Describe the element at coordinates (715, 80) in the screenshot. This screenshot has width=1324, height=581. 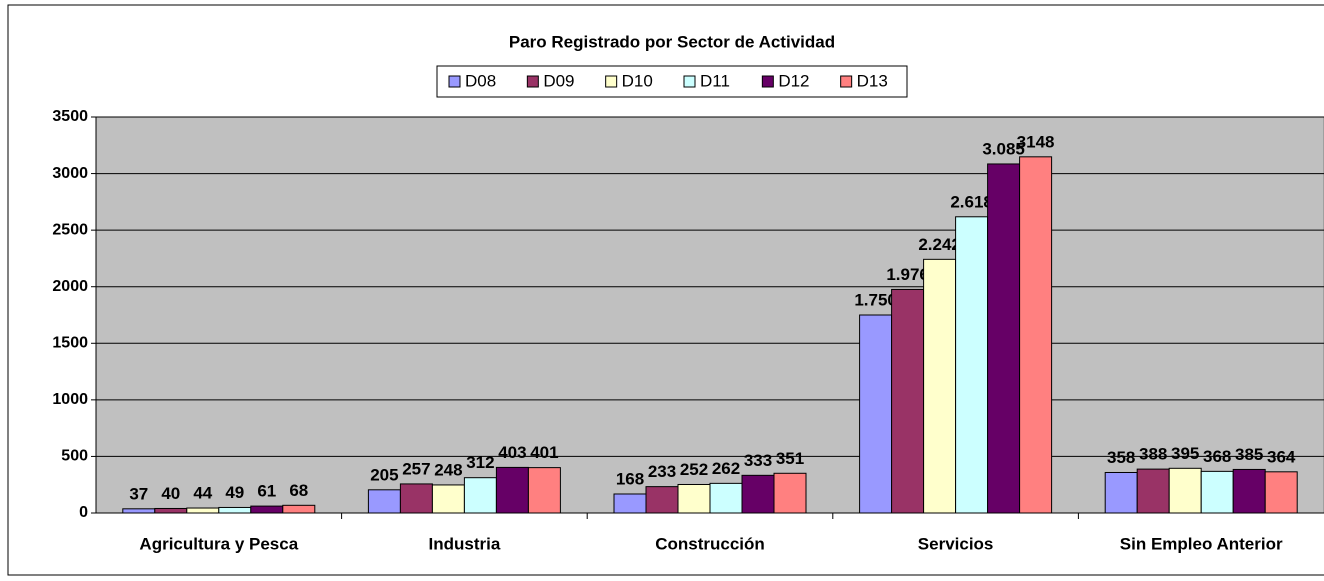
I see `legend-label: D11` at that location.